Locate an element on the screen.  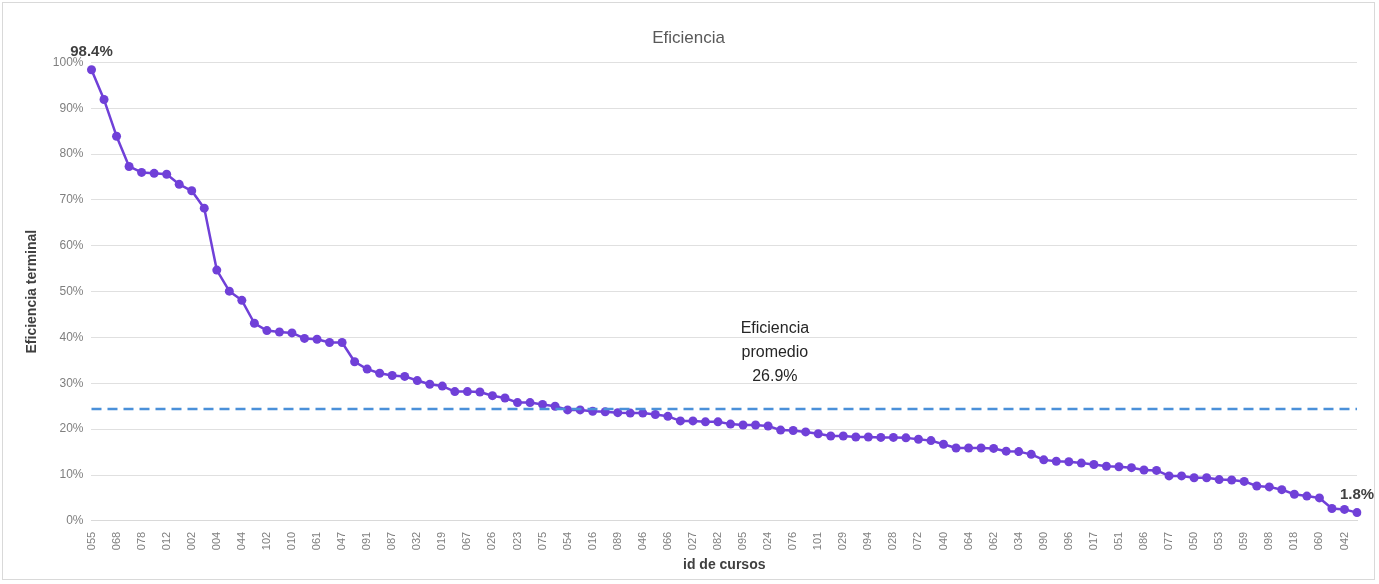
x-tick-label: 078 is located at coordinates (140, 541).